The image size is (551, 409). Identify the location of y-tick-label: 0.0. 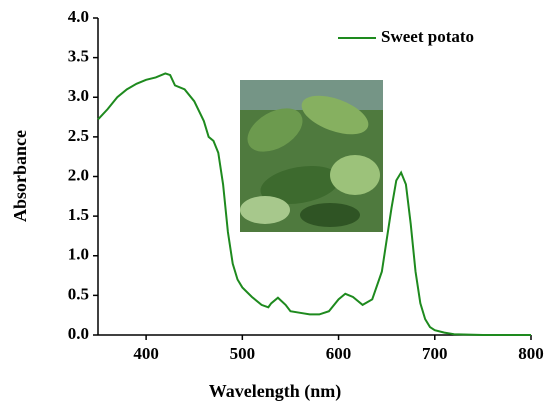
(78, 333).